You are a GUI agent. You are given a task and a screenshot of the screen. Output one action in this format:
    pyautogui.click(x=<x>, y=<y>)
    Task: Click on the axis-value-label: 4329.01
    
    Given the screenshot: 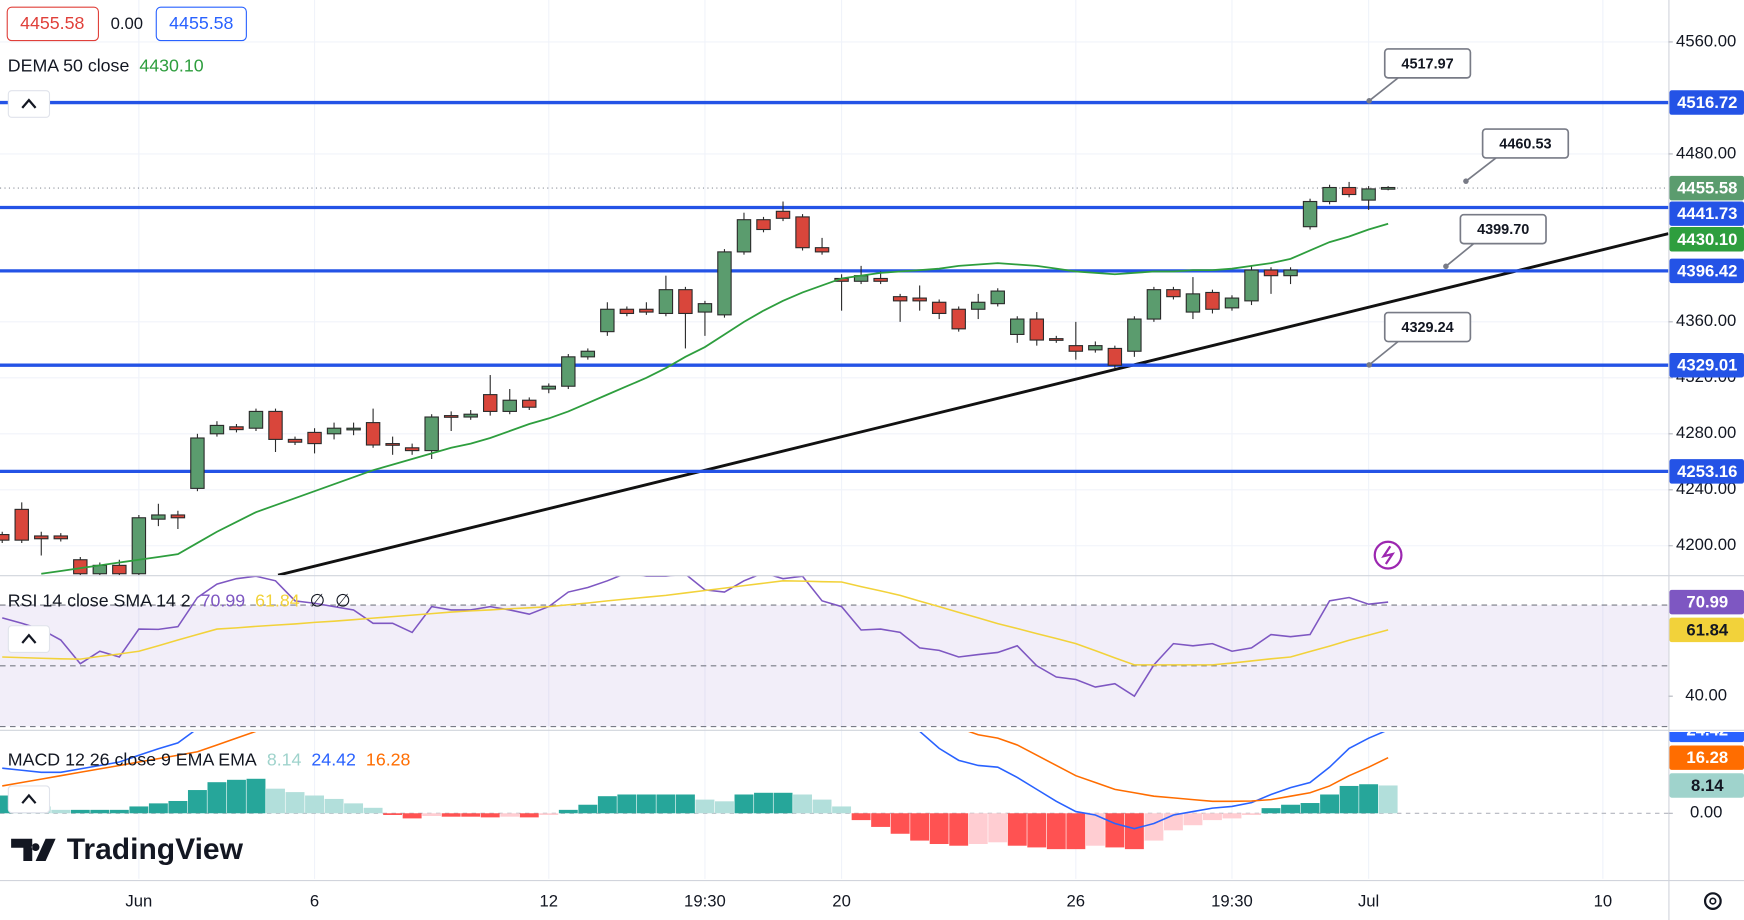 What is the action you would take?
    pyautogui.click(x=1707, y=365)
    